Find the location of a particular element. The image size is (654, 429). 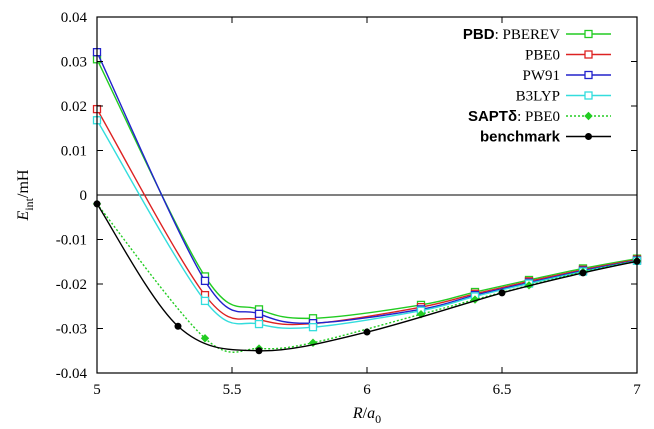

legend-entry: SAPTδ: PBE0 is located at coordinates (539, 116).